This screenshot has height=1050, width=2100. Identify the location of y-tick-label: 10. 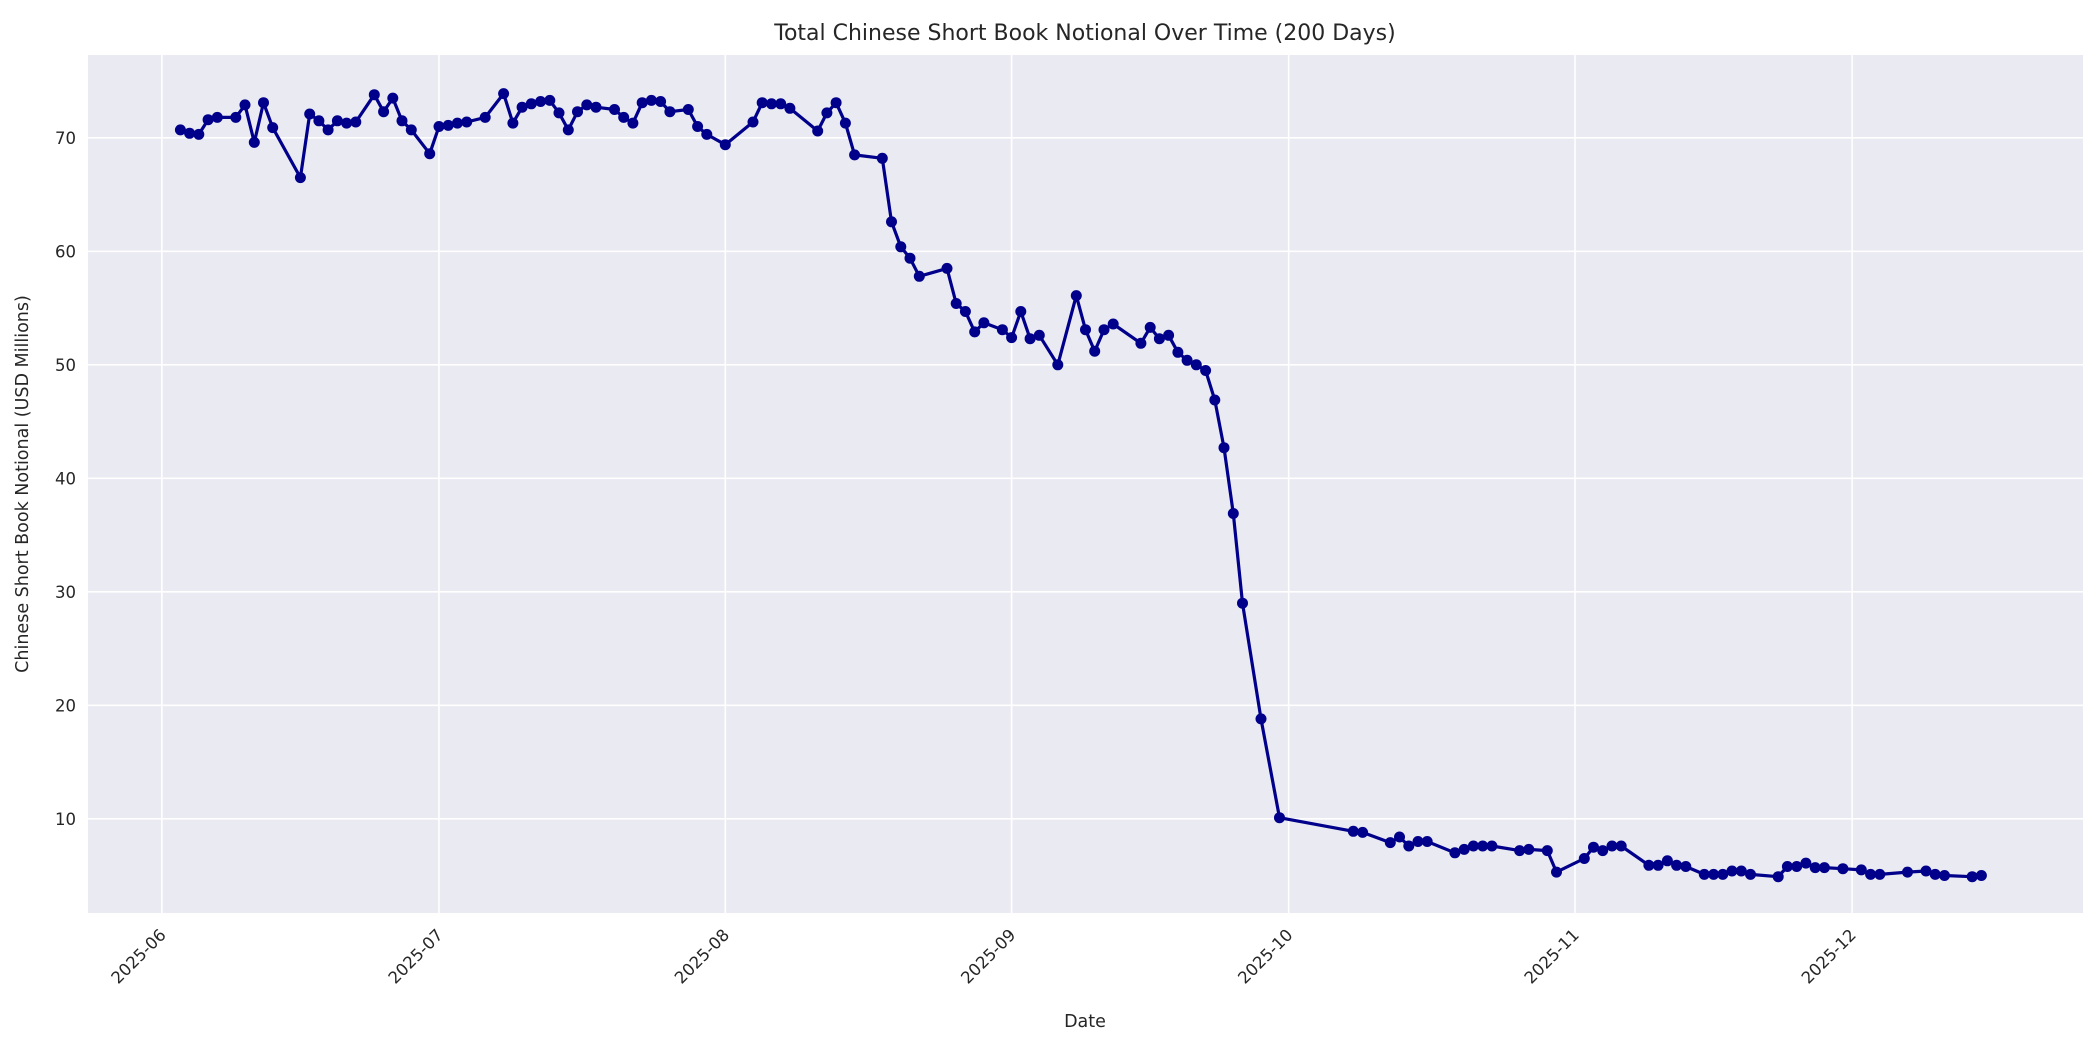
(65, 819).